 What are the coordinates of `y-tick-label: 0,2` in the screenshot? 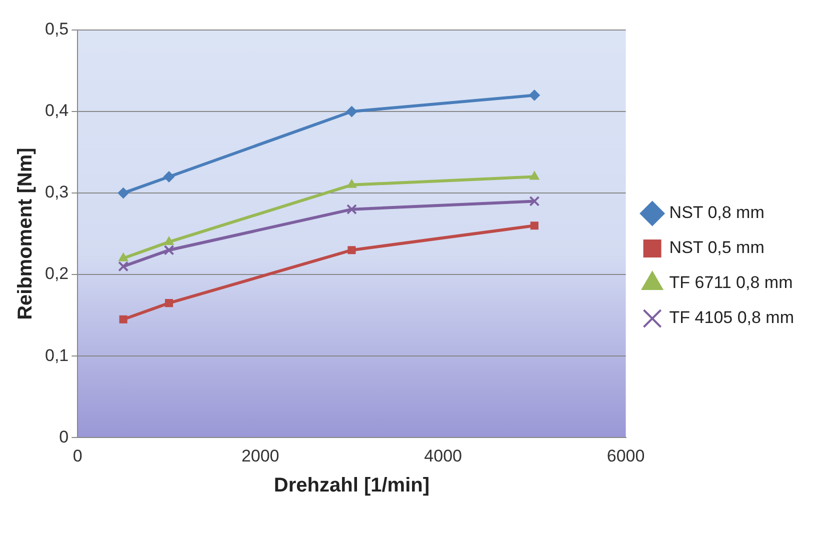 It's located at (56, 274).